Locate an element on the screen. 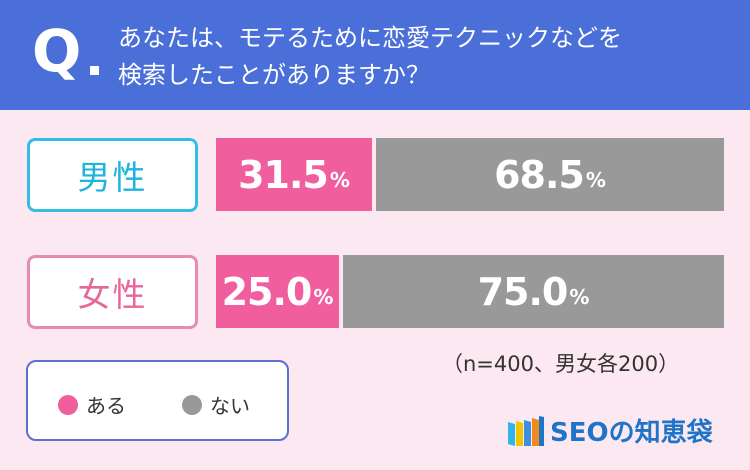 This screenshot has width=750, height=470. bar-male-yes: 31.5% is located at coordinates (294, 174).